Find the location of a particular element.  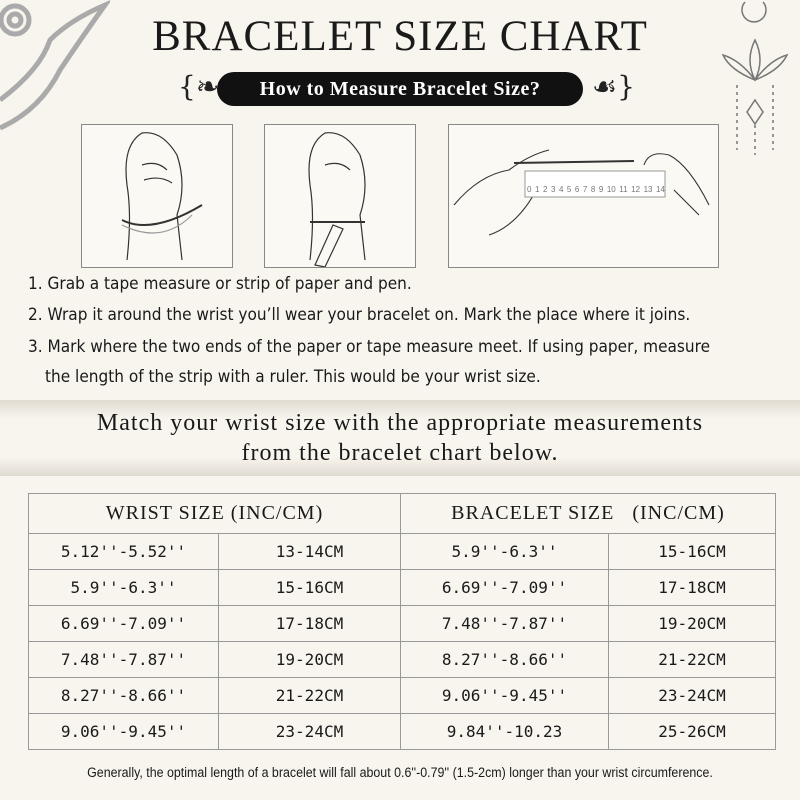

ruler-scale: 0 1 2 3 4 5 6 7 8 9 10 11 12 13 14 is located at coordinates (596, 189).